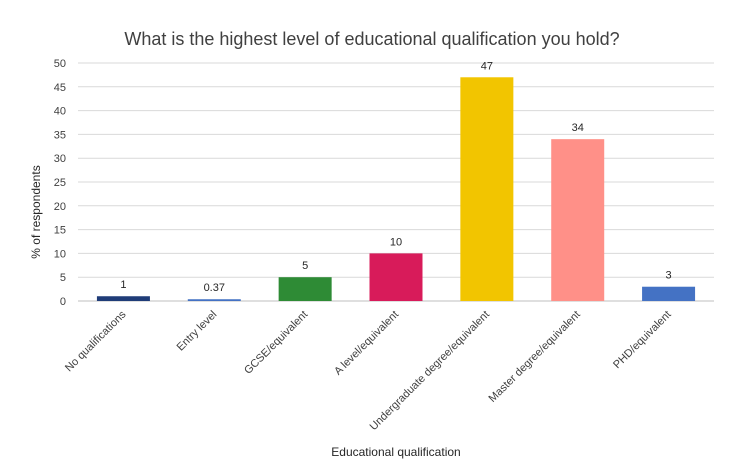 This screenshot has height=473, width=752. I want to click on y-tick-label: 40, so click(60, 112).